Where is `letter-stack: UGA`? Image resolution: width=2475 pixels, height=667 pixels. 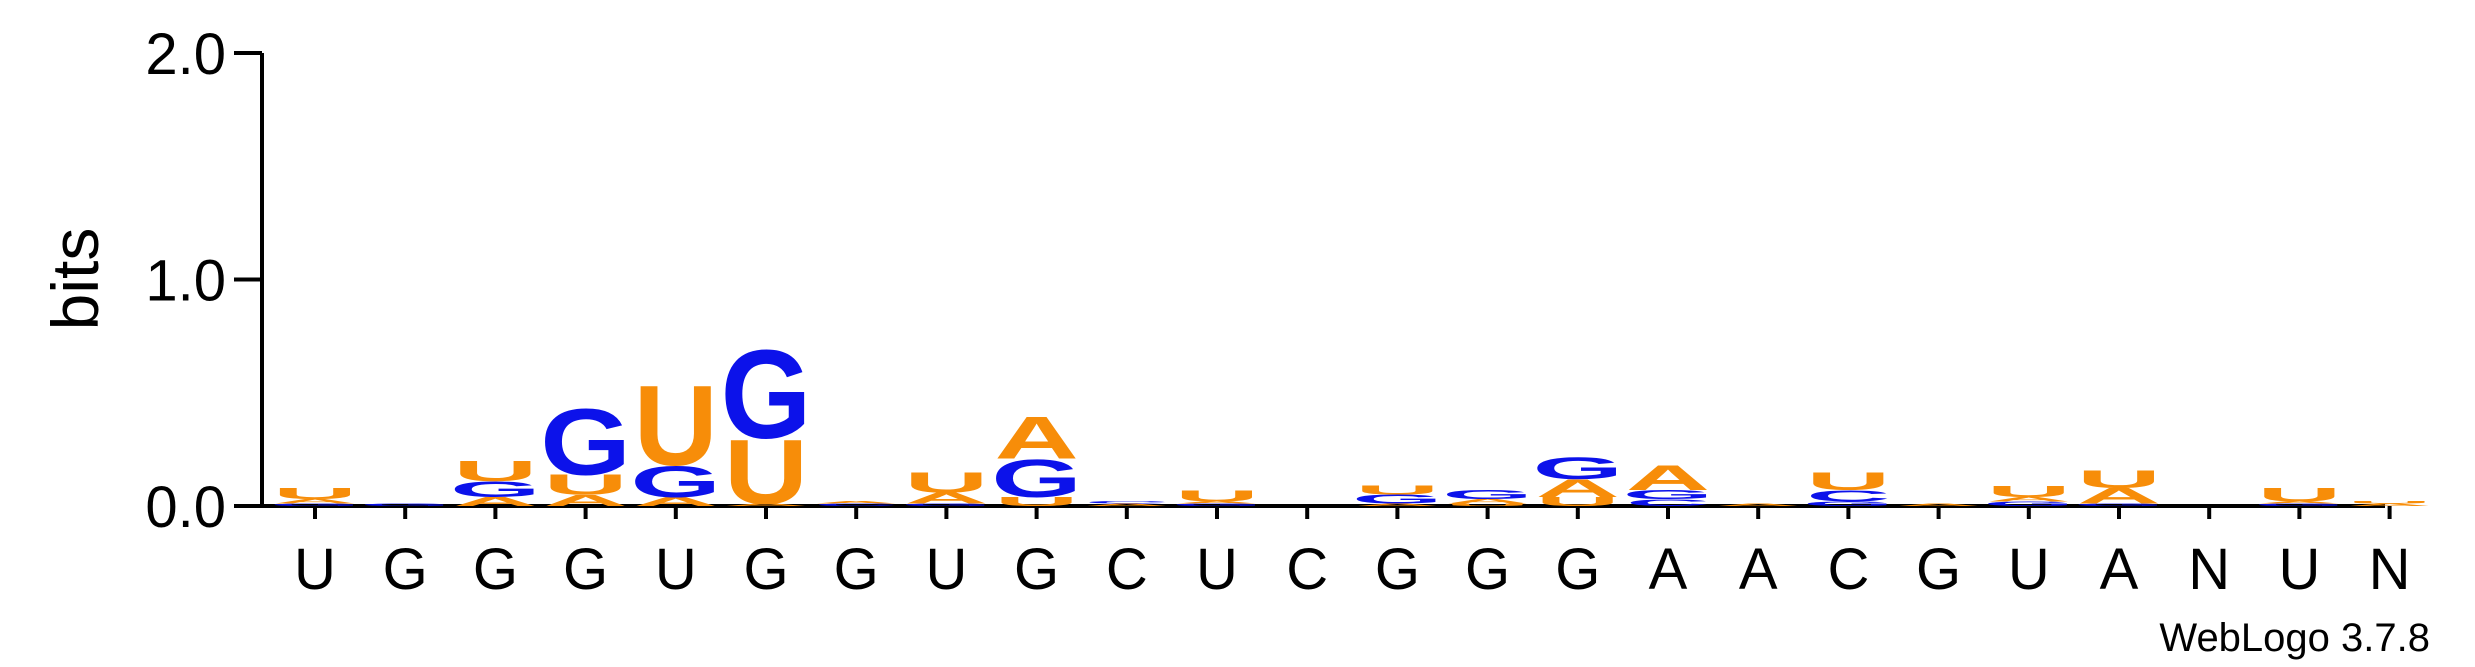 letter-stack: UGA is located at coordinates (1036, 456).